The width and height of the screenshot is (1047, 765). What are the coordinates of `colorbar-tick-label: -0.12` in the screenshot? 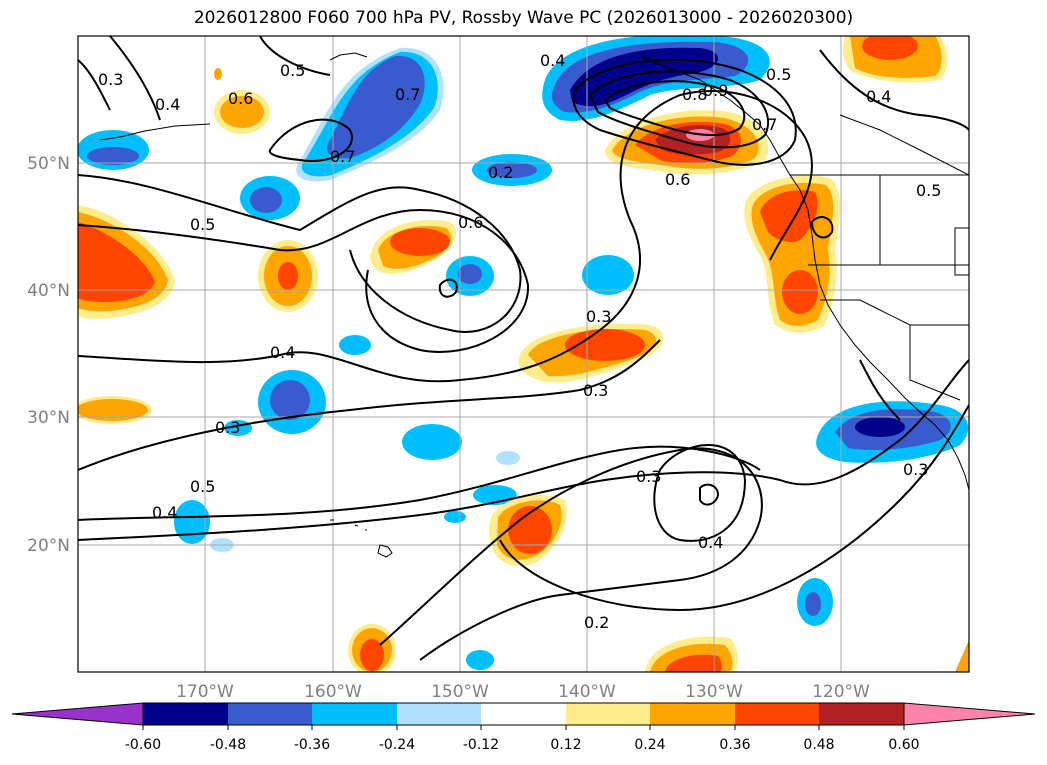 It's located at (481, 745).